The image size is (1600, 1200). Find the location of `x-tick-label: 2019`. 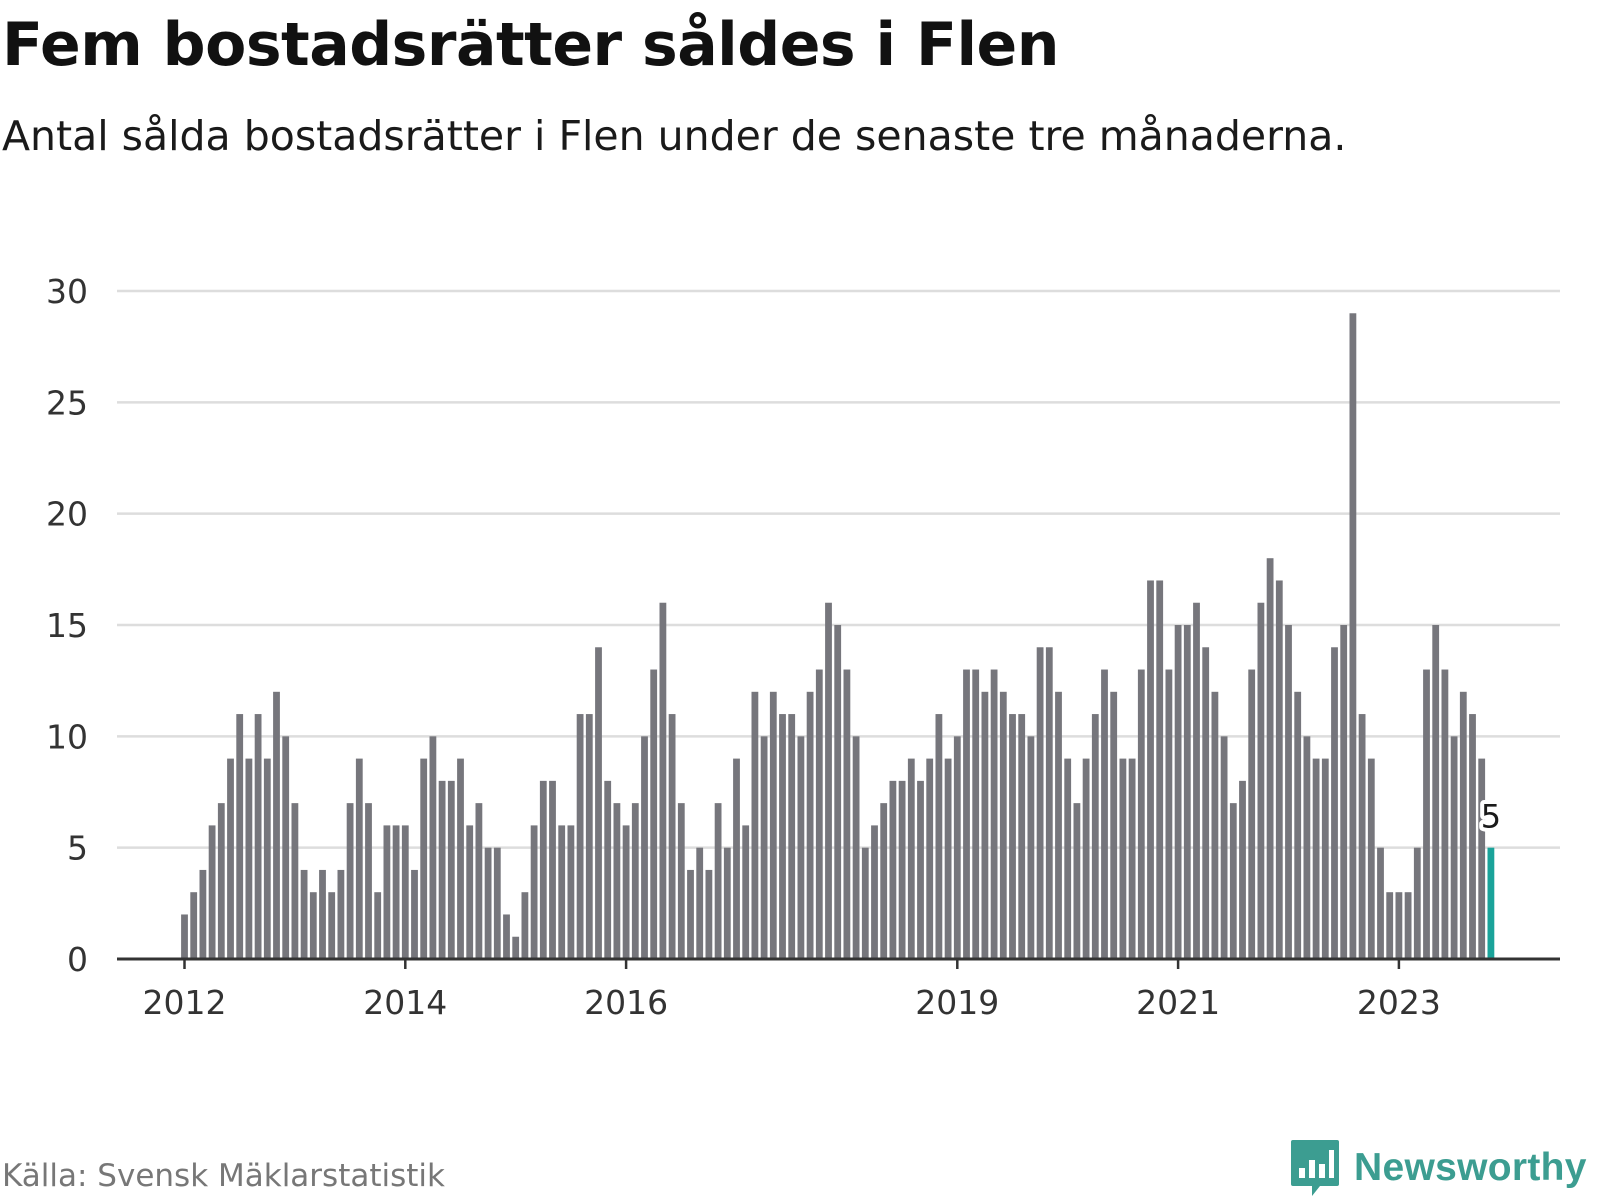

x-tick-label: 2019 is located at coordinates (957, 1002).